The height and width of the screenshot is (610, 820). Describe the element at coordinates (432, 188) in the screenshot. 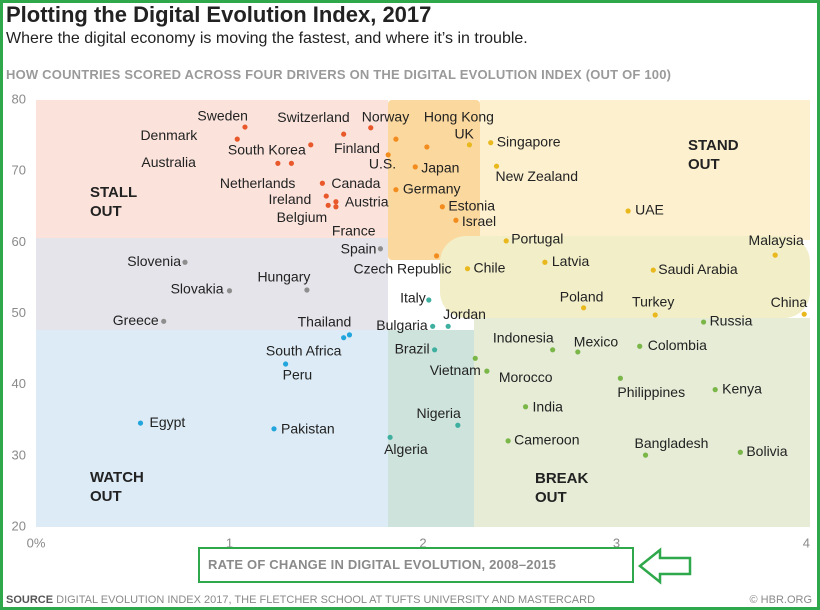

I see `point-label: Germany` at that location.